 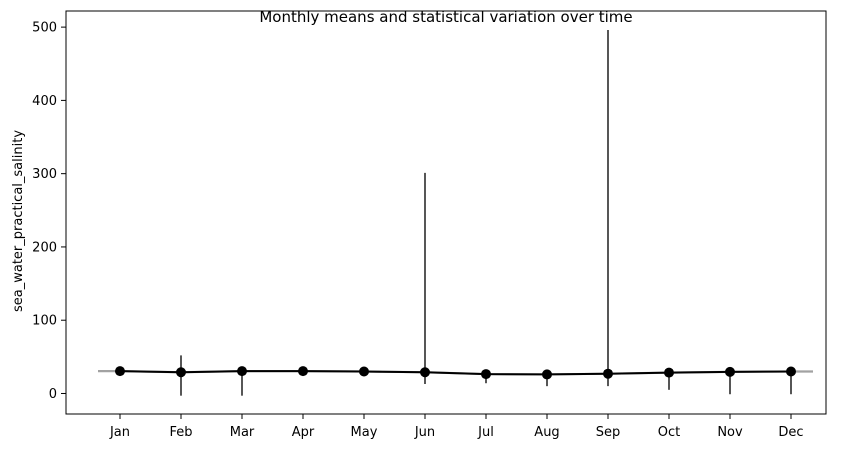 What do you see at coordinates (180, 432) in the screenshot?
I see `x-tick-label: Feb` at bounding box center [180, 432].